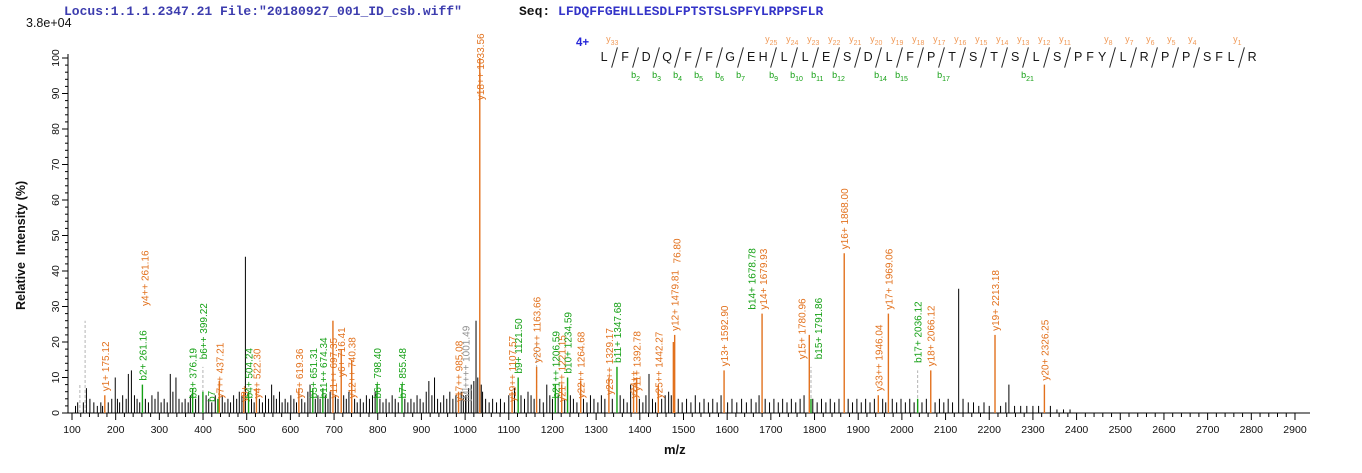 The image size is (1362, 473). Describe the element at coordinates (771, 430) in the screenshot. I see `x-tick-label: 1700` at that location.